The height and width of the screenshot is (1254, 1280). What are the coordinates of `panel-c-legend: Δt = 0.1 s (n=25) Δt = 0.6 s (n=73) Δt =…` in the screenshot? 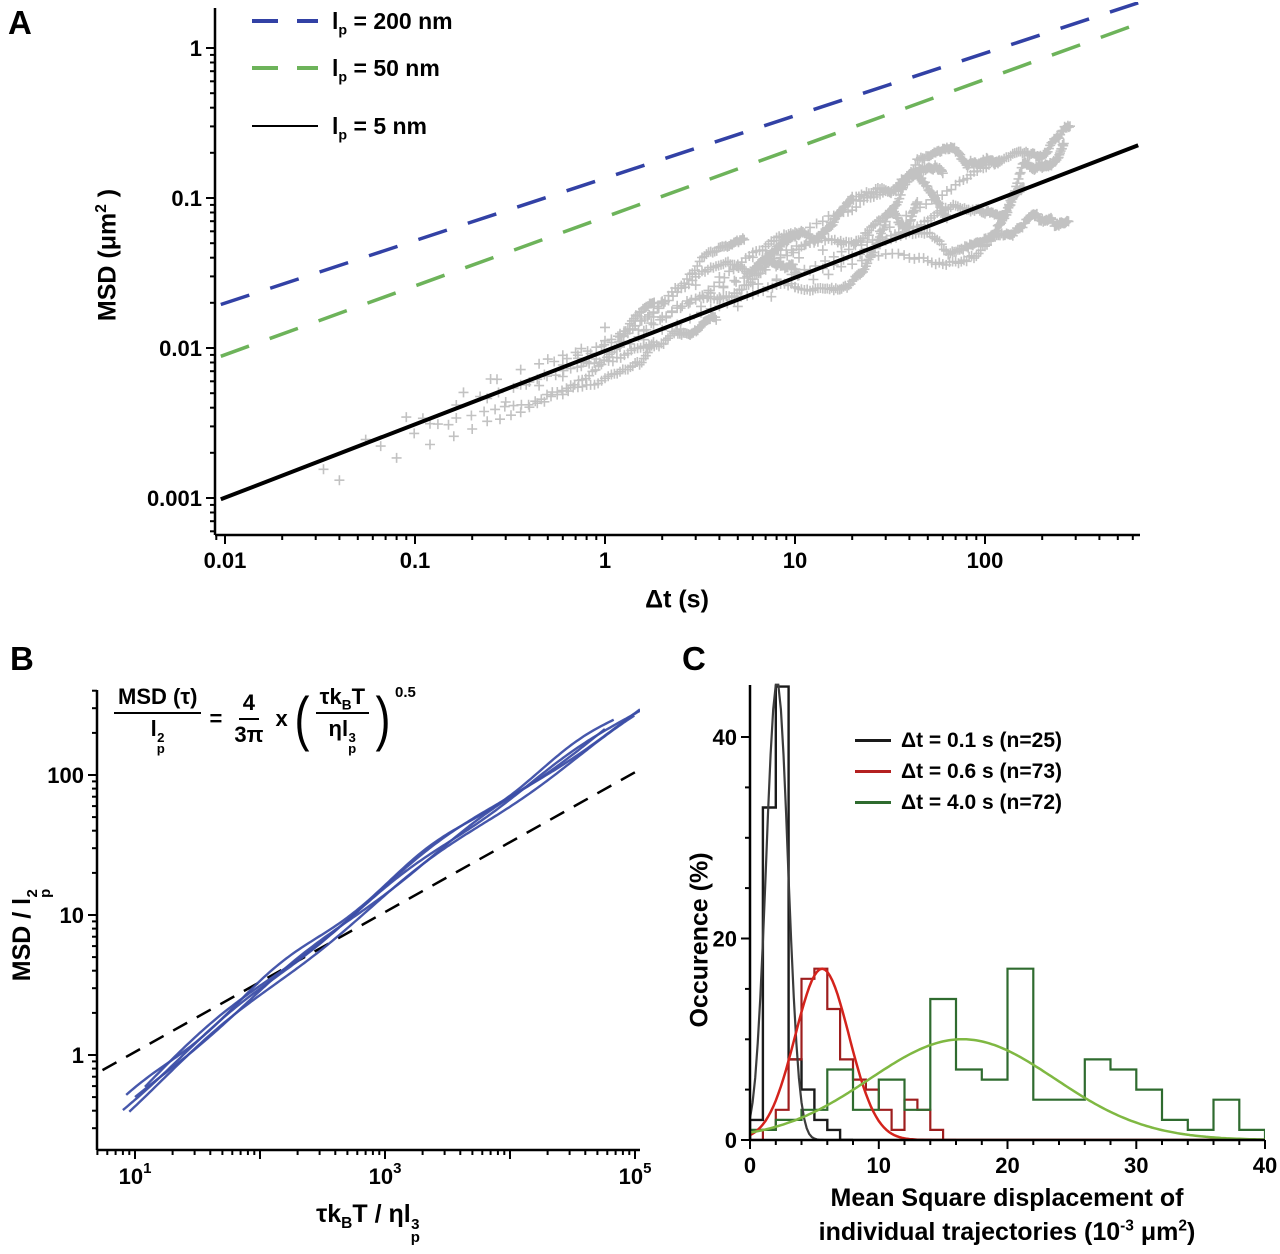 It's located at (958, 774).